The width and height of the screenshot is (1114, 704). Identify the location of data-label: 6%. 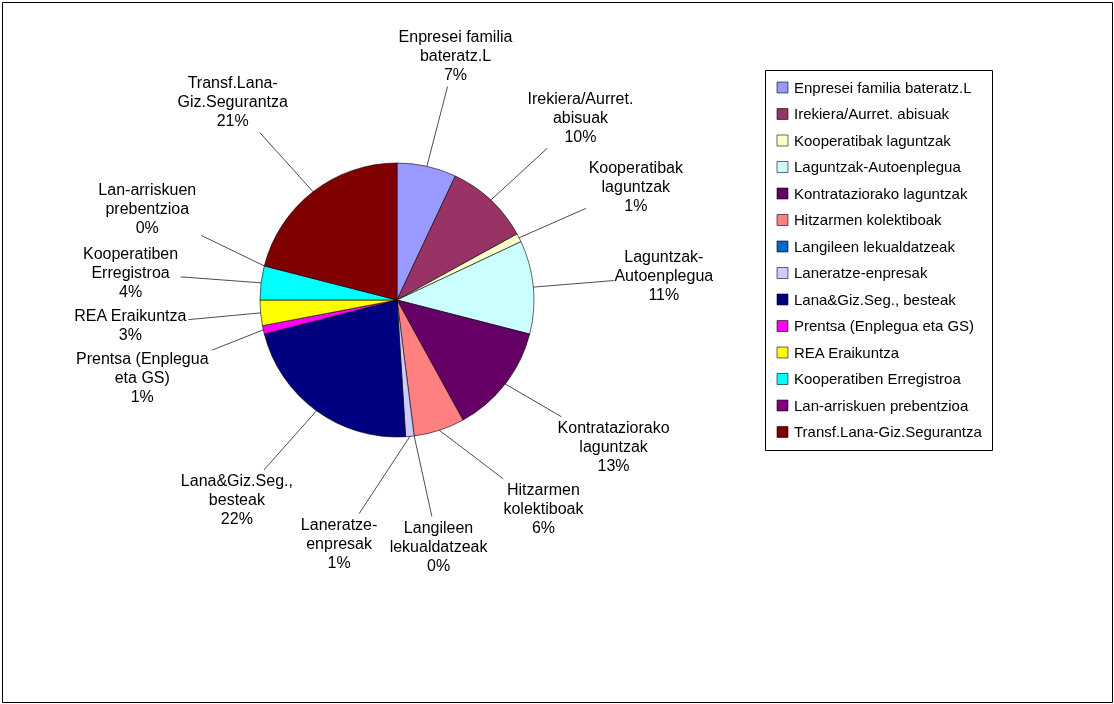
(543, 528).